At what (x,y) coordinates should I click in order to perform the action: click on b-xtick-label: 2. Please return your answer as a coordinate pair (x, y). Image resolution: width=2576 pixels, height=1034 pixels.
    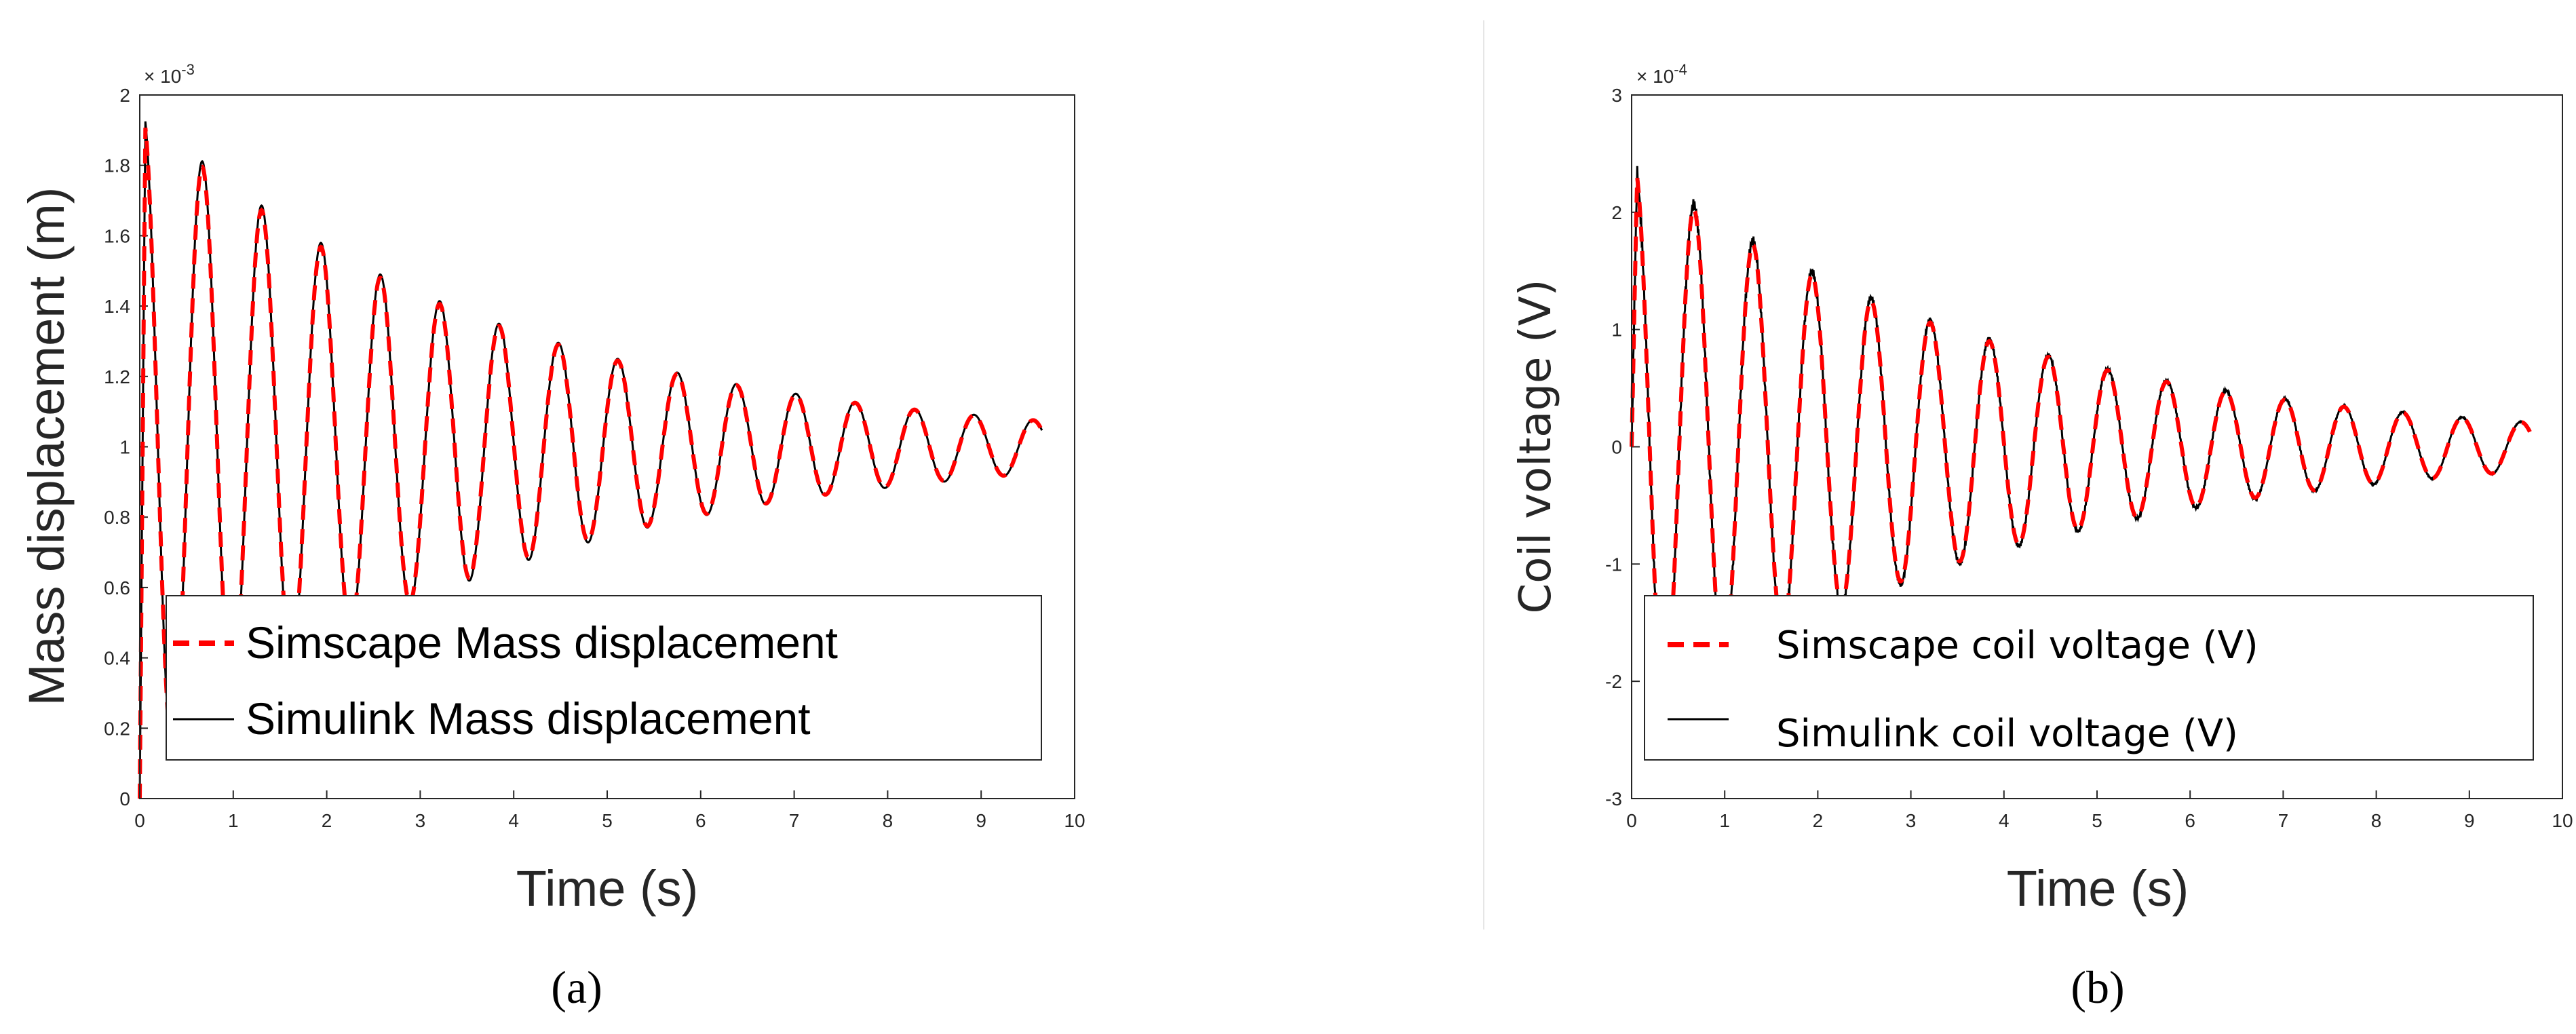
    Looking at the image, I should click on (1818, 820).